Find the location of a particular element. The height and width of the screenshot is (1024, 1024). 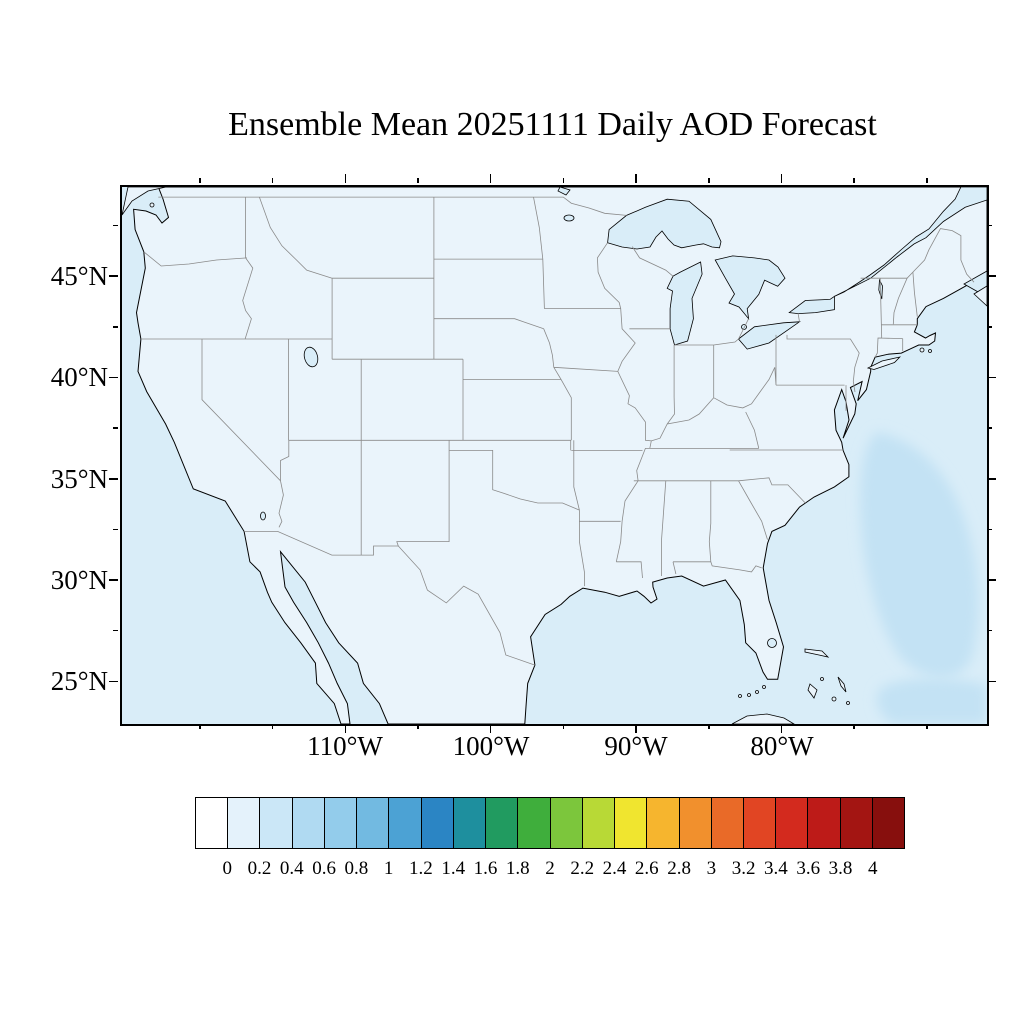

colorbar-tick-label: 1.4 is located at coordinates (453, 868).